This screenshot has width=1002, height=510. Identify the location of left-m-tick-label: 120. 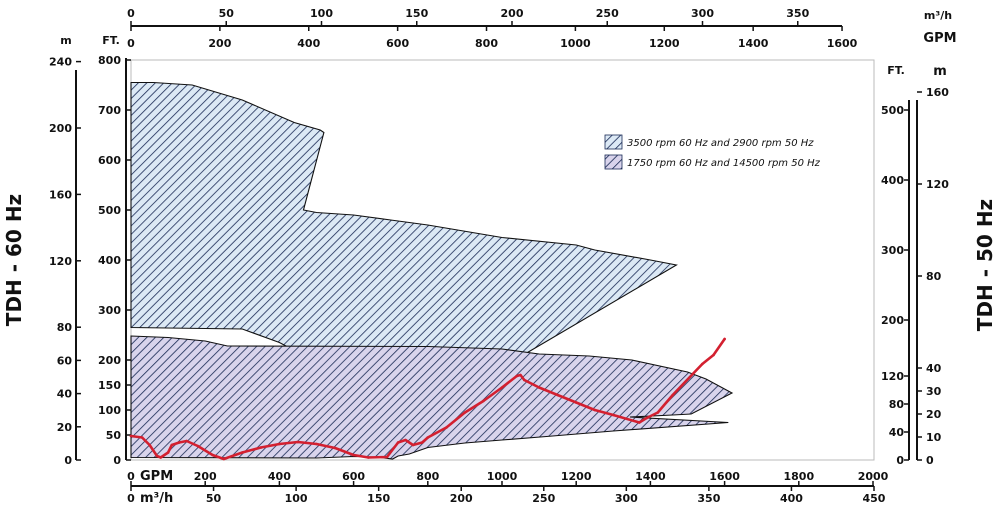
(60, 261).